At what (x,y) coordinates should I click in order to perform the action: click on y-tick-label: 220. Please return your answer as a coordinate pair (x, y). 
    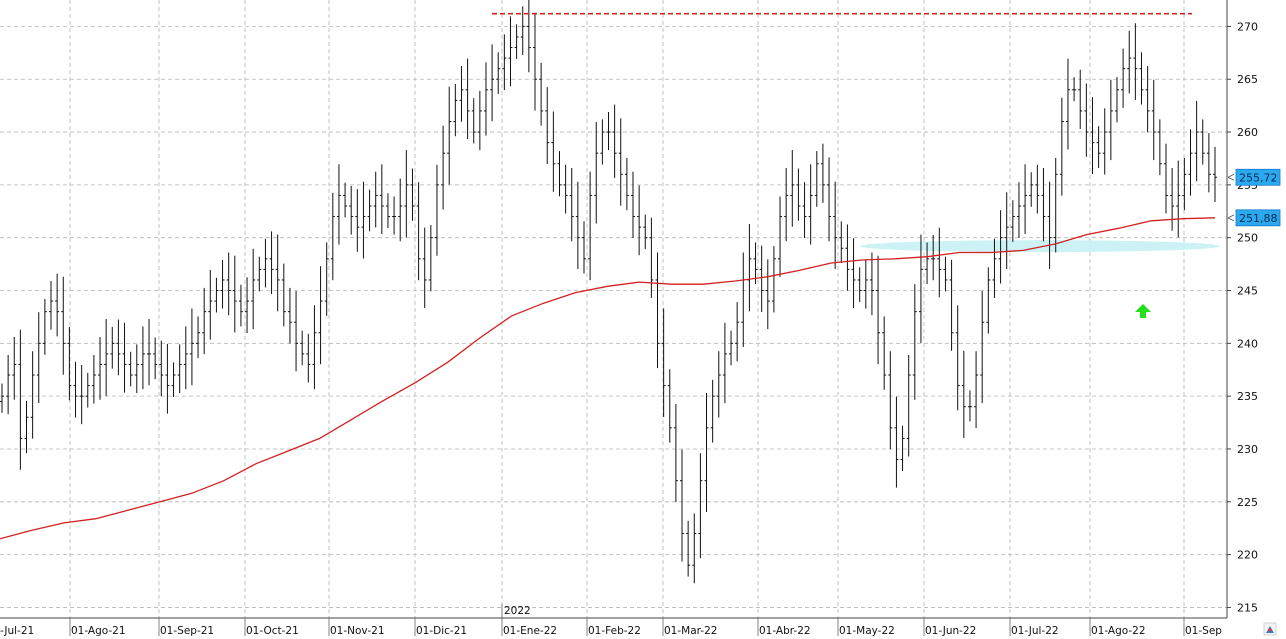
    Looking at the image, I should click on (1247, 555).